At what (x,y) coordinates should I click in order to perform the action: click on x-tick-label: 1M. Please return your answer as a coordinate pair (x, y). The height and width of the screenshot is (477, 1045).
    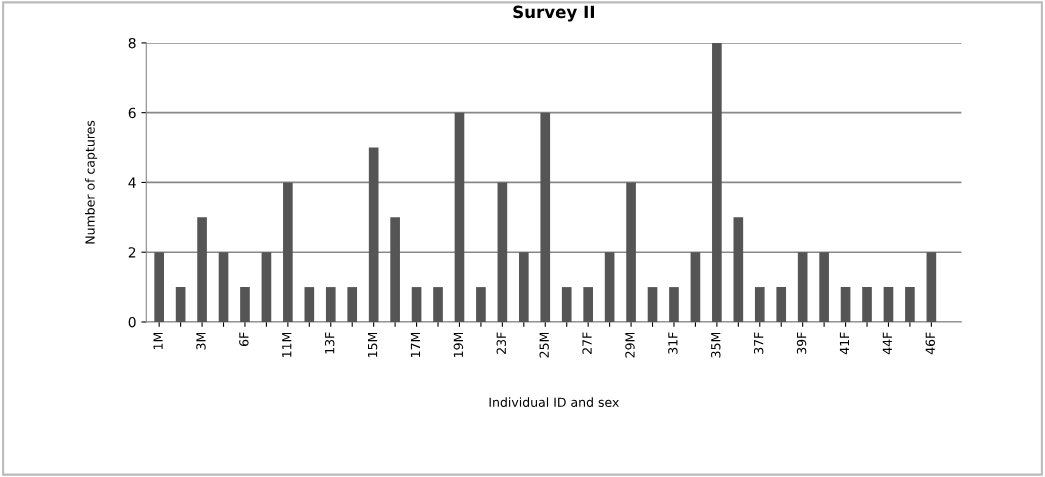
    Looking at the image, I should click on (158, 341).